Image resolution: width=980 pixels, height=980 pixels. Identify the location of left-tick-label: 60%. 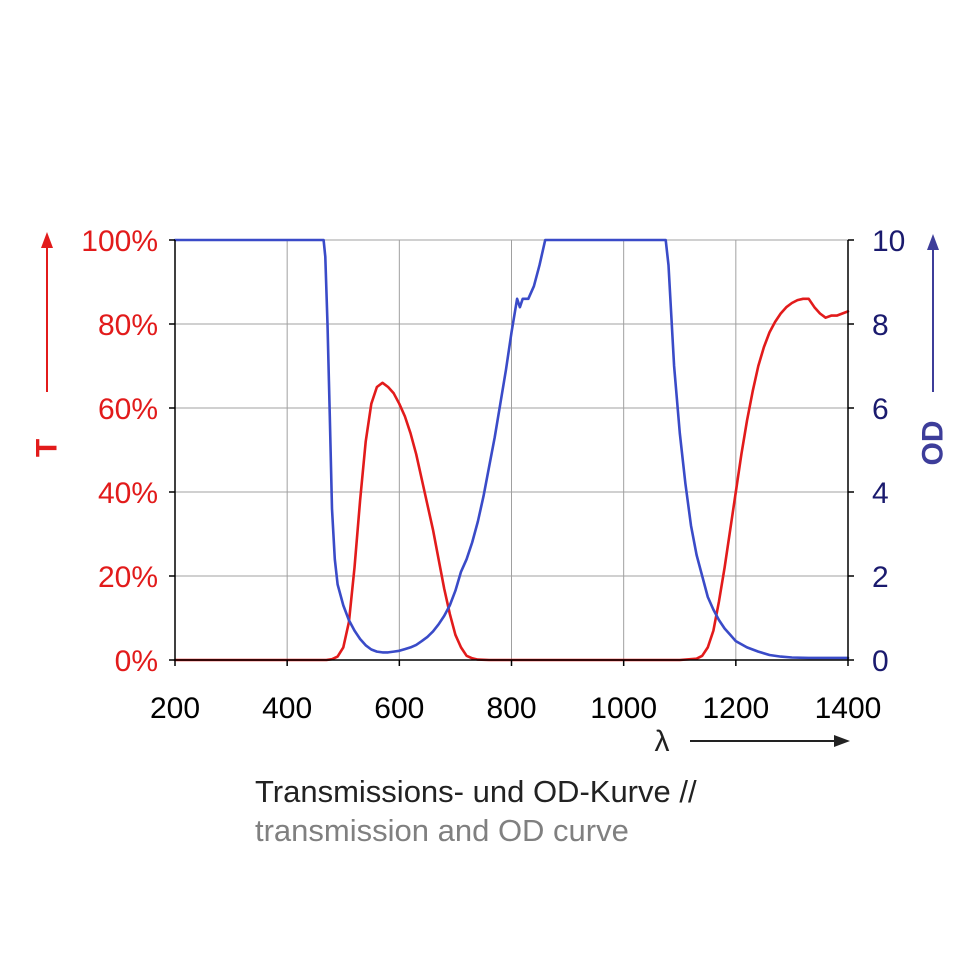
(128, 409).